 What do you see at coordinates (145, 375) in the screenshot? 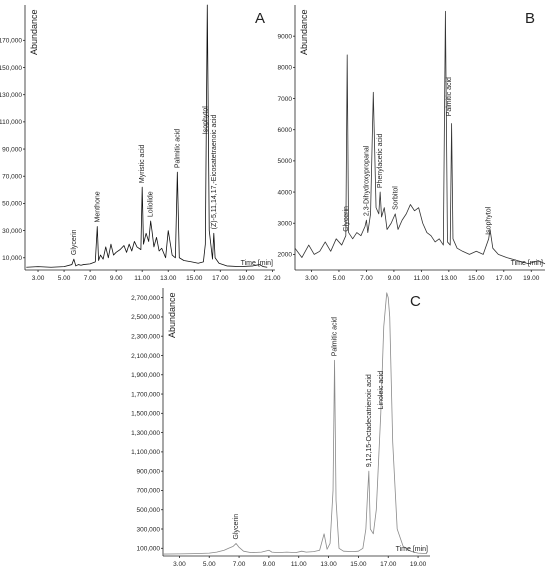
I see `y-tick-label: 1,900,000` at bounding box center [145, 375].